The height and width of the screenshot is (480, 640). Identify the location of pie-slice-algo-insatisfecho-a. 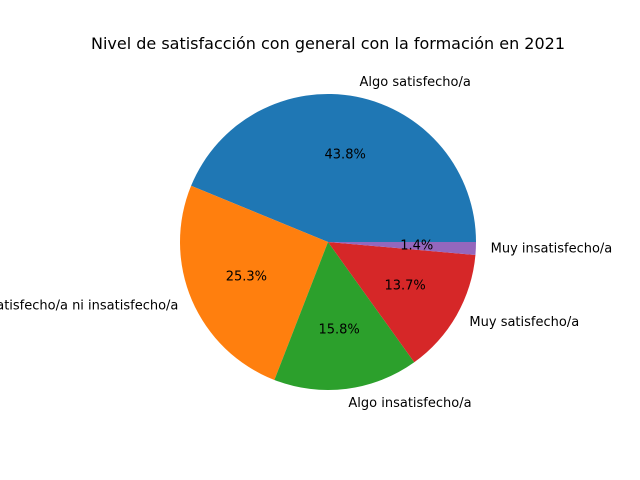
(344, 316).